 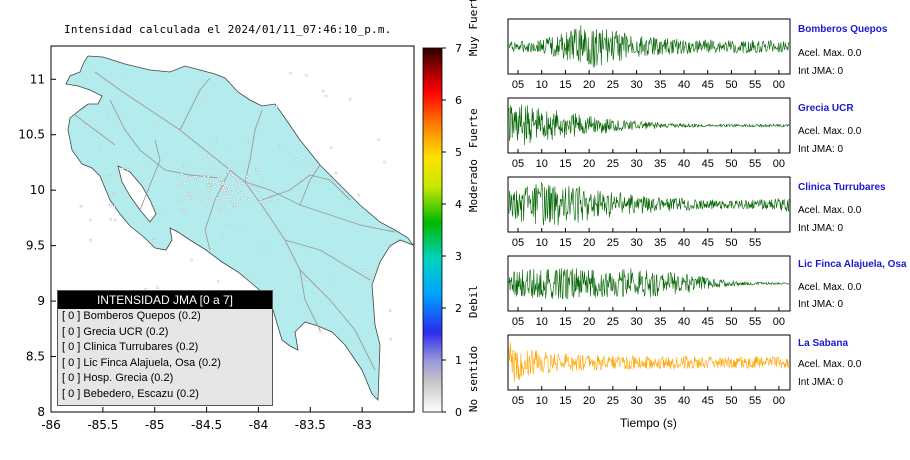 What do you see at coordinates (755, 401) in the screenshot?
I see `waveform-tick-label: 55` at bounding box center [755, 401].